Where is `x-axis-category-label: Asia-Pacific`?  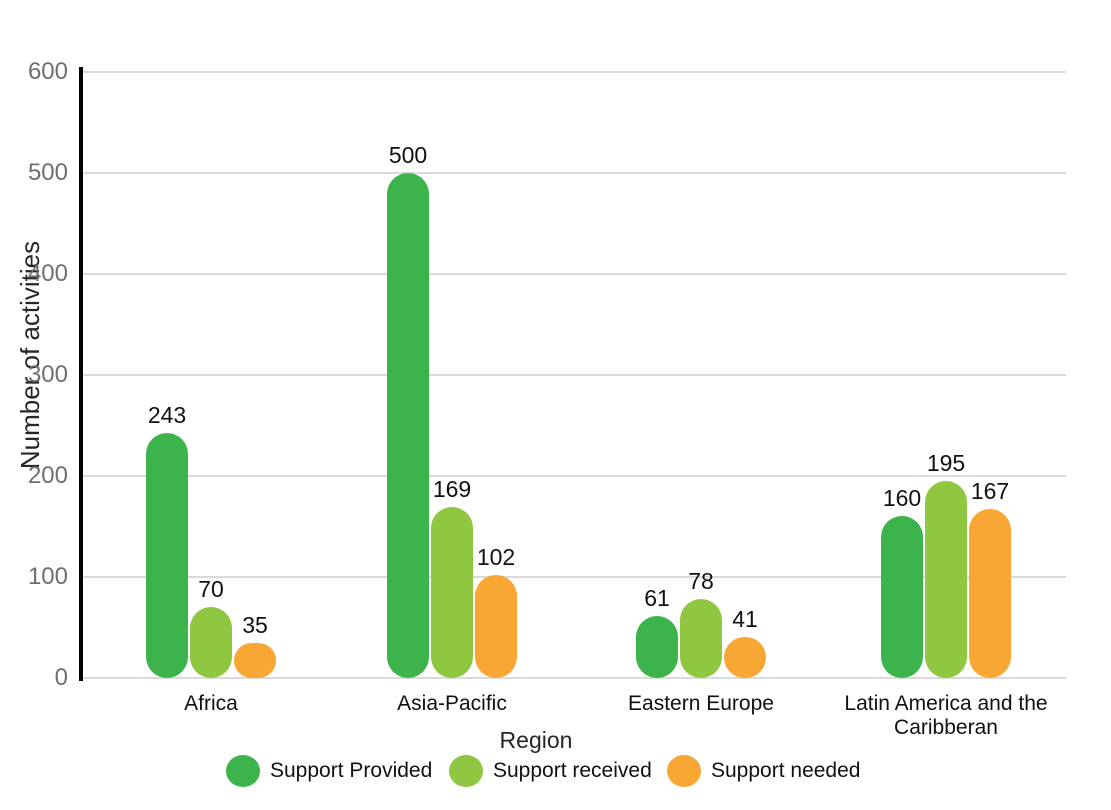
x-axis-category-label: Asia-Pacific is located at coordinates (452, 703).